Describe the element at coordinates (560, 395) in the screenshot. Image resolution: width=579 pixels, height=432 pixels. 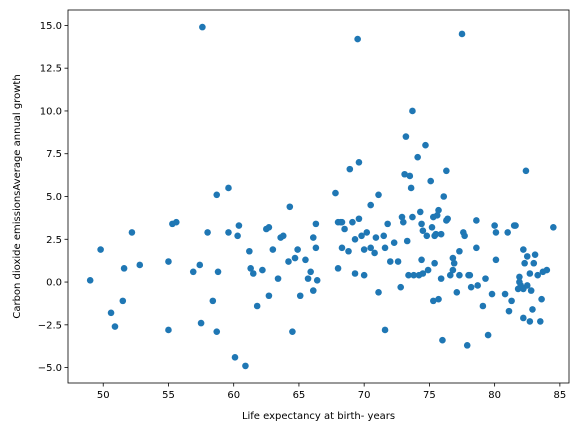
I see `x-tick-label: 85` at that location.